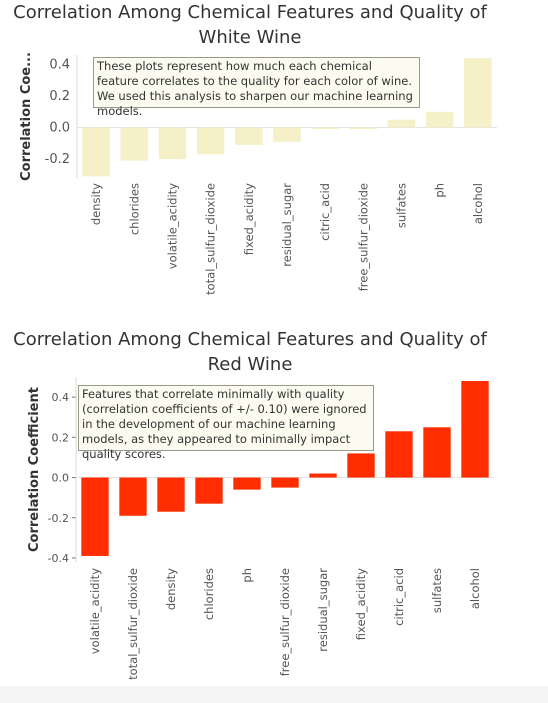 The image size is (548, 703). What do you see at coordinates (61, 478) in the screenshot?
I see `red-y-tick-label: 0.0` at bounding box center [61, 478].